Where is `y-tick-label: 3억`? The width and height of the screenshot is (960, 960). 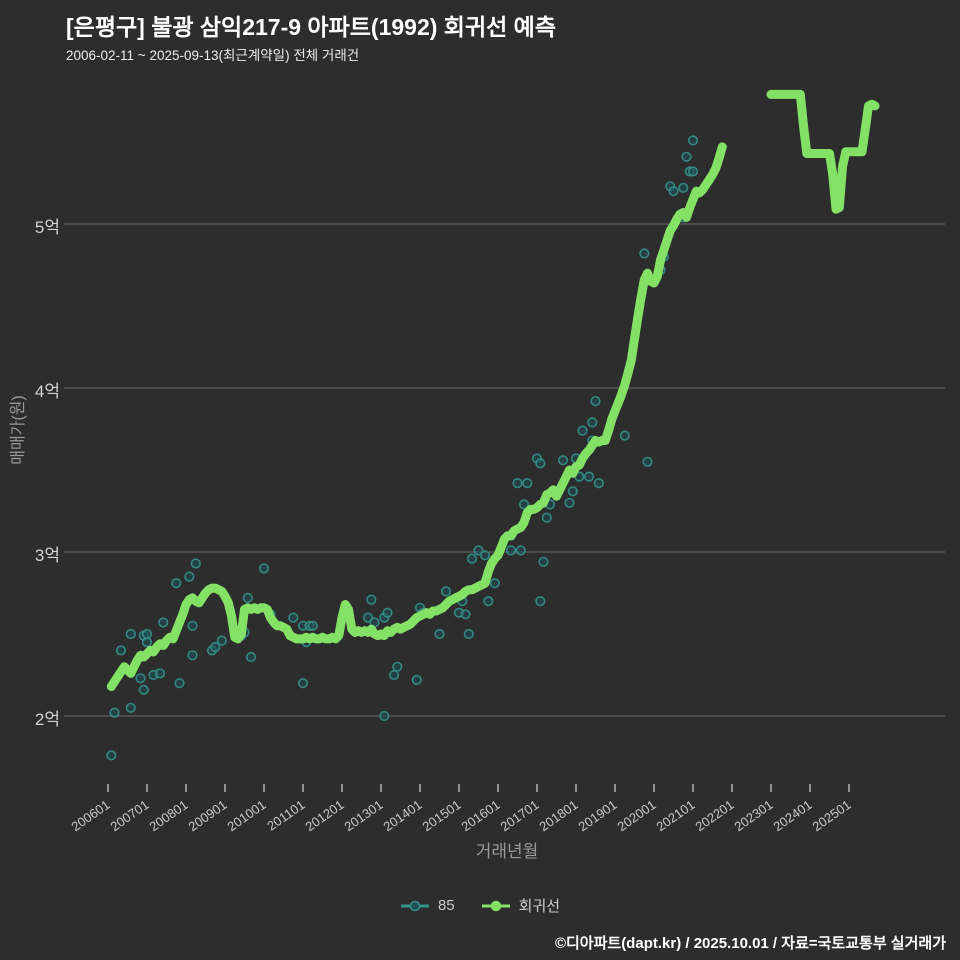
y-tick-label: 3억 is located at coordinates (47, 555).